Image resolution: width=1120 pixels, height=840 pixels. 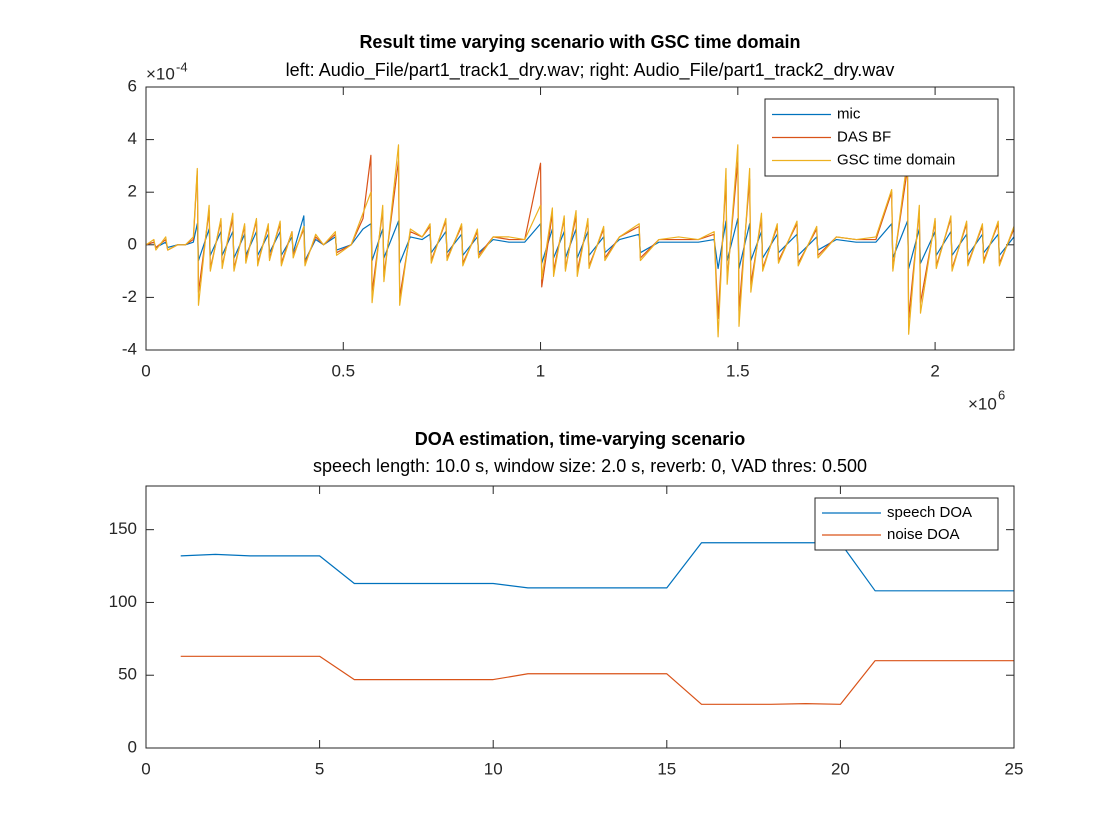 I want to click on y-tick-label: 2, so click(x=132, y=191).